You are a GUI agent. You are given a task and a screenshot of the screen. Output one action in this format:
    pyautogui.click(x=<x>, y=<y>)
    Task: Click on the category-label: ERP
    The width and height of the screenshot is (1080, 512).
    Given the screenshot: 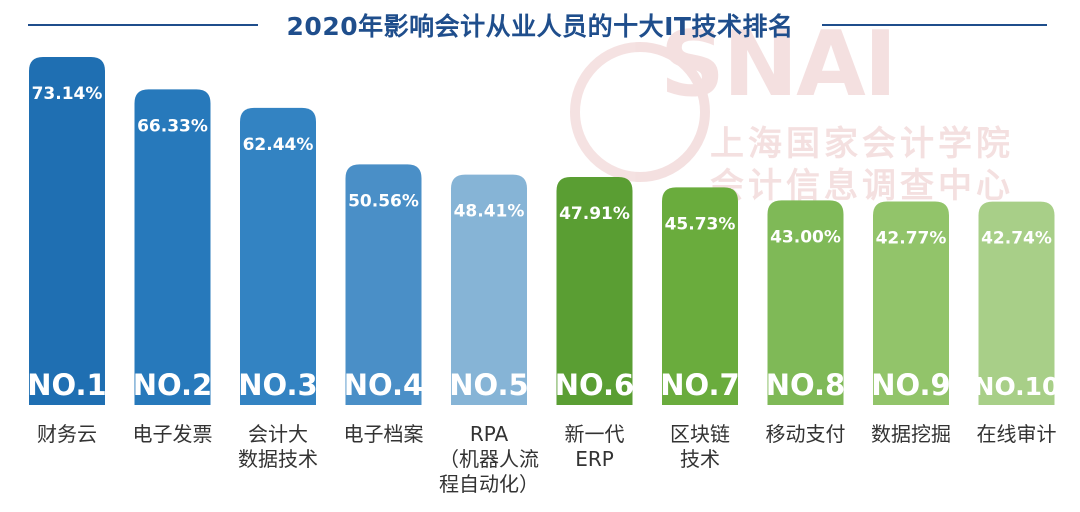 What is the action you would take?
    pyautogui.click(x=594, y=459)
    